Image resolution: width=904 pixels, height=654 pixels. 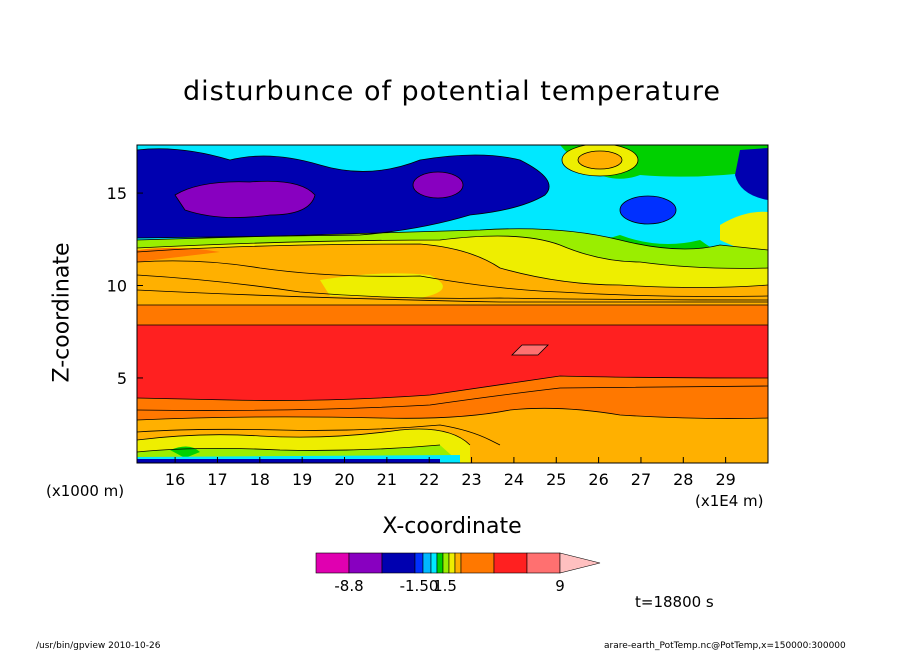 What do you see at coordinates (445, 586) in the screenshot?
I see `colorbar-label: 1.5` at bounding box center [445, 586].